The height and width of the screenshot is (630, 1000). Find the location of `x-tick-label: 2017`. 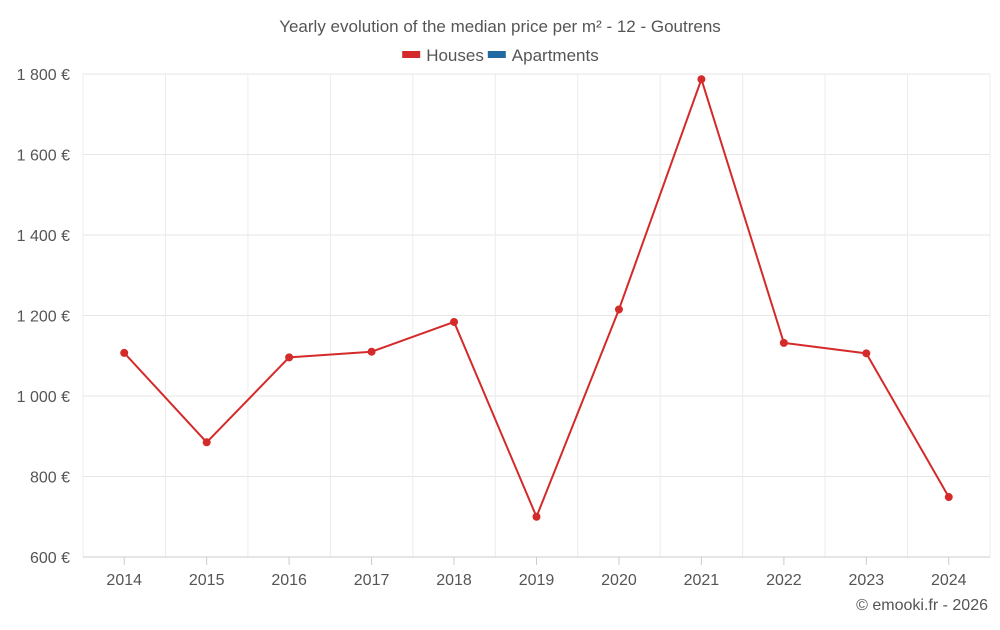

x-tick-label: 2017 is located at coordinates (372, 580).